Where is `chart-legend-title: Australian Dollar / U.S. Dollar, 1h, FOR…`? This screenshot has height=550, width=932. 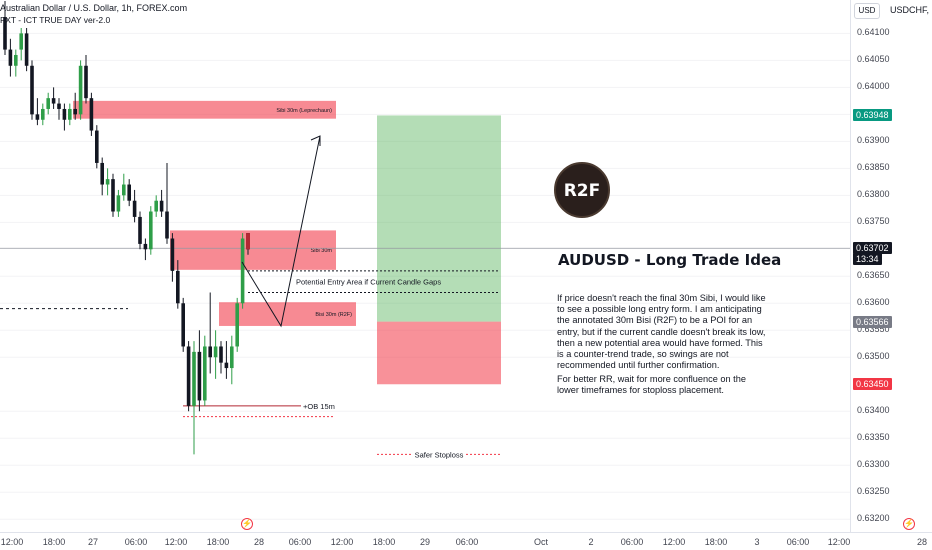
chart-legend-title: Australian Dollar / U.S. Dollar, 1h, FOR… is located at coordinates (94, 8).